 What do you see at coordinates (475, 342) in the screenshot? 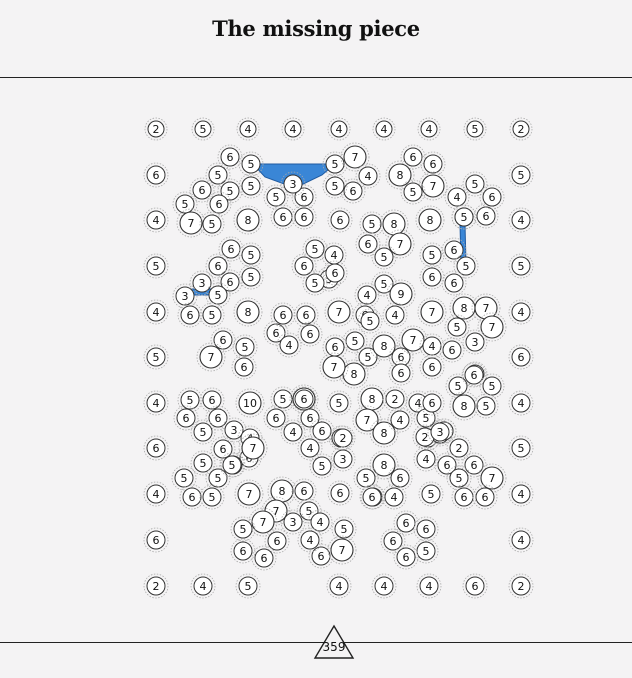
I see `island-2-node: 3` at bounding box center [475, 342].